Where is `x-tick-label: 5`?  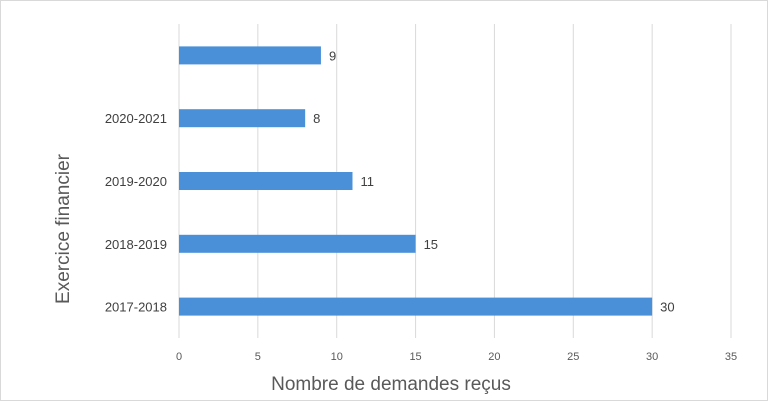 x-tick-label: 5 is located at coordinates (258, 357).